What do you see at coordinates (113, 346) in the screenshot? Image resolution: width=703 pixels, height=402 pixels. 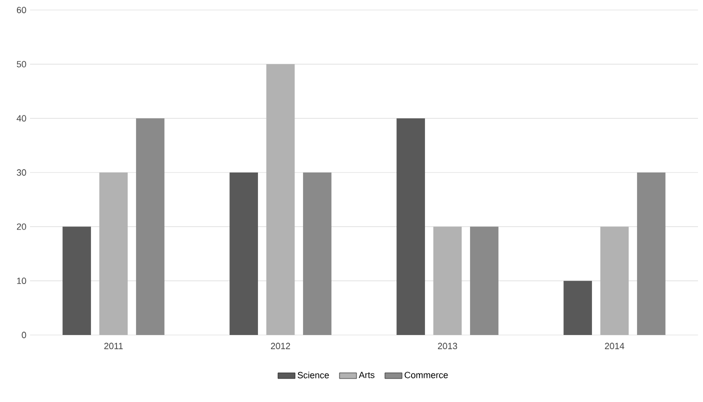 I see `x-tick-label: 2011` at bounding box center [113, 346].